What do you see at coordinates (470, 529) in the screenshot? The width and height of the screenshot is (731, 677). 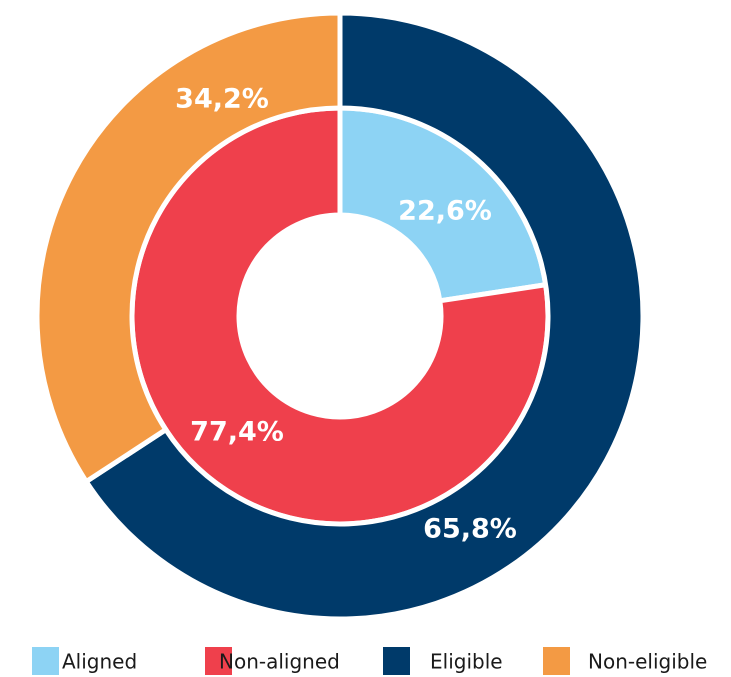 I see `data-label: 65,8%` at bounding box center [470, 529].